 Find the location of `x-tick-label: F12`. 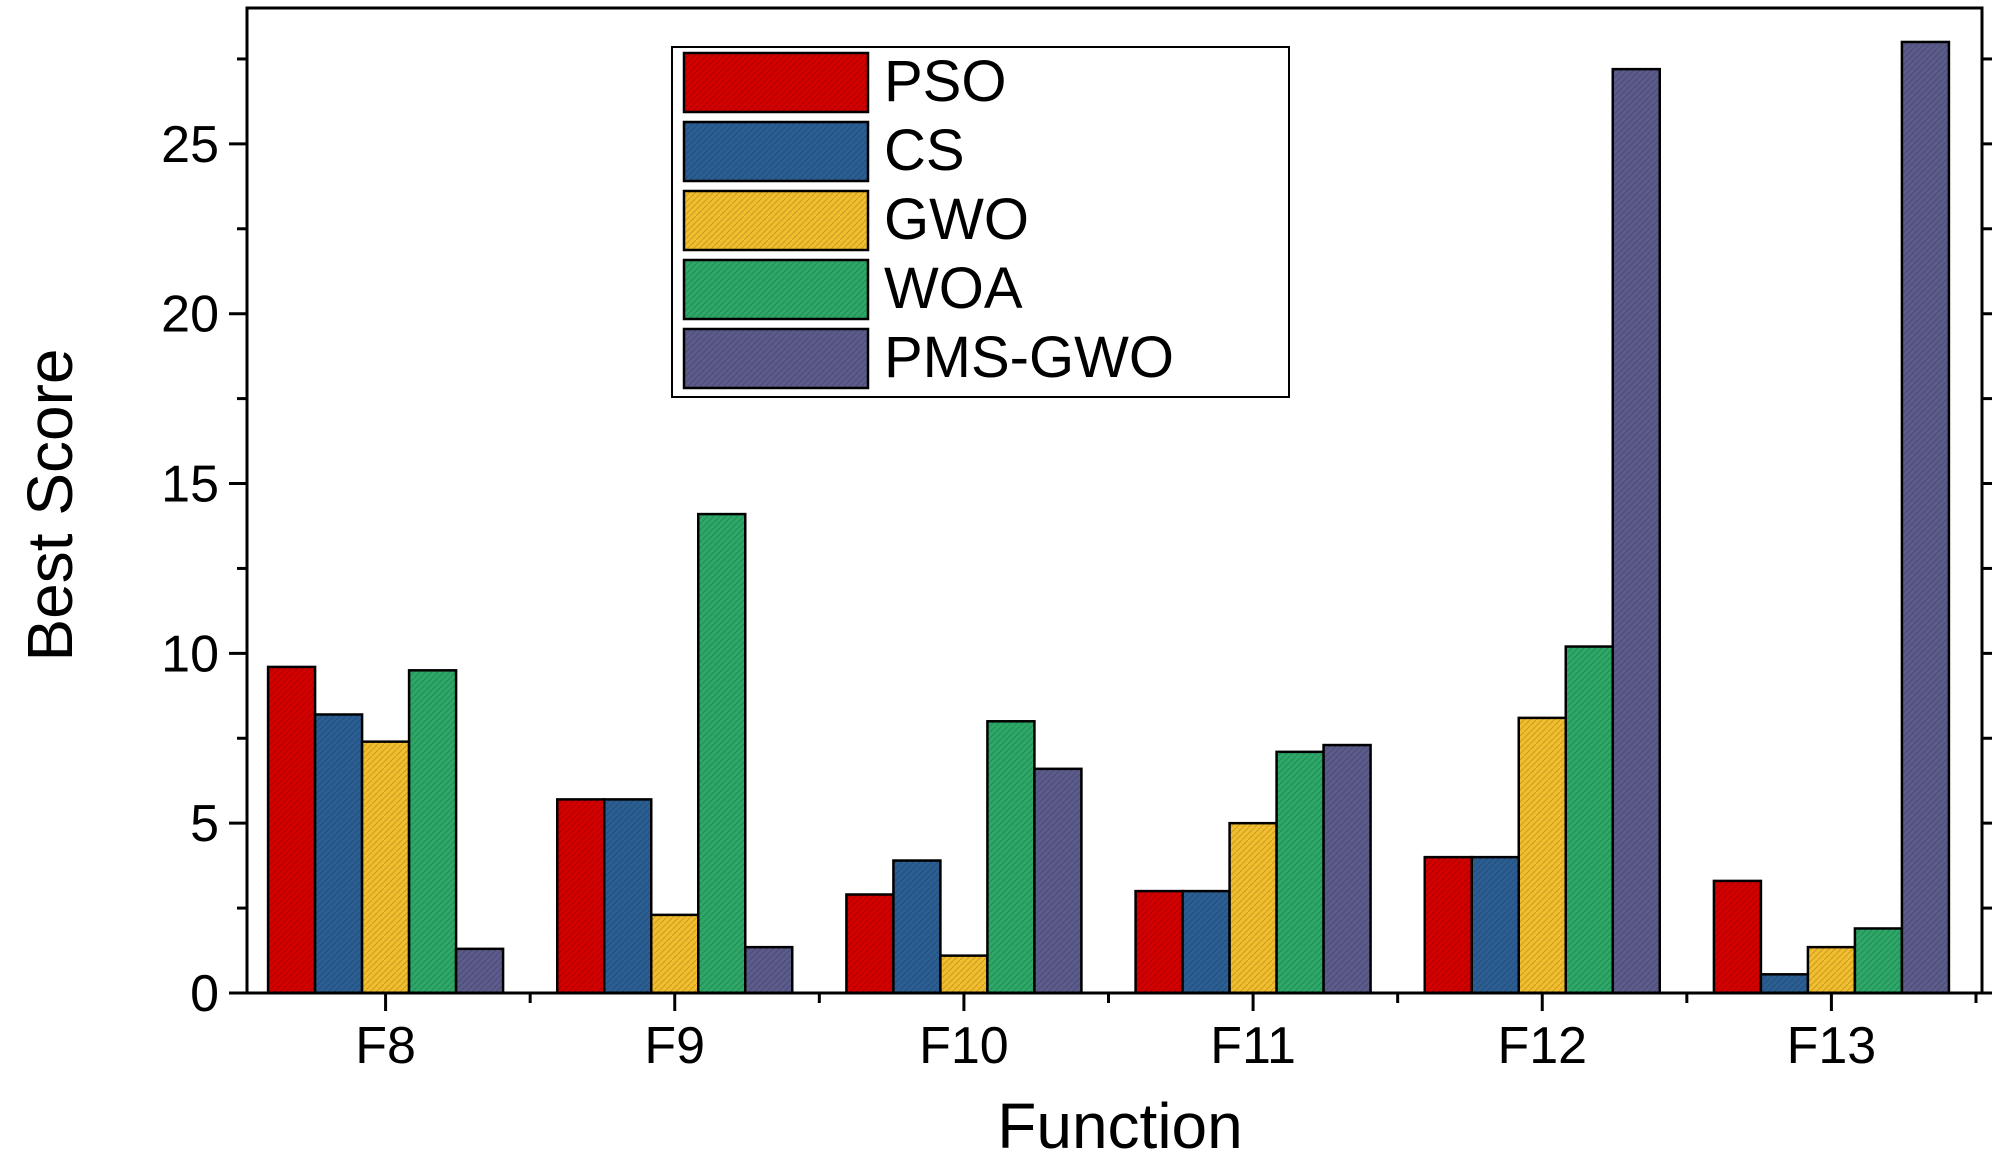

x-tick-label: F12 is located at coordinates (1542, 1046).